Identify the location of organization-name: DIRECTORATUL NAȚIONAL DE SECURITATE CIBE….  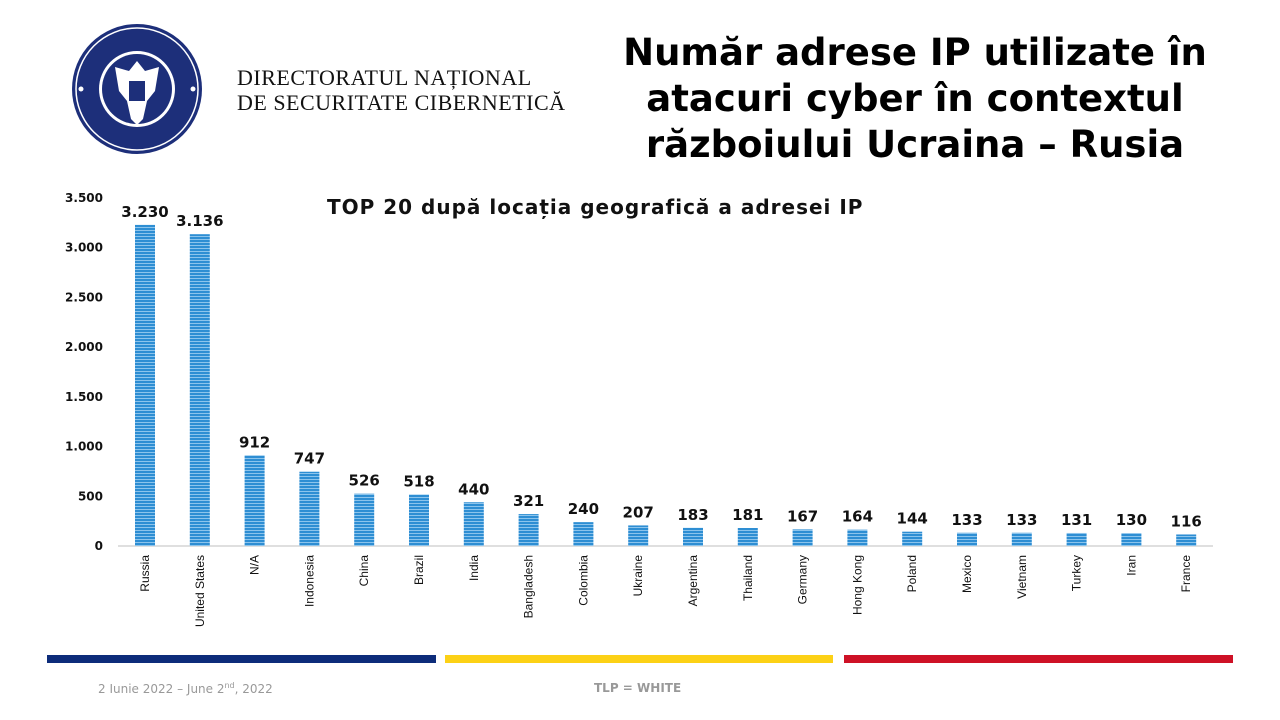
(401, 90).